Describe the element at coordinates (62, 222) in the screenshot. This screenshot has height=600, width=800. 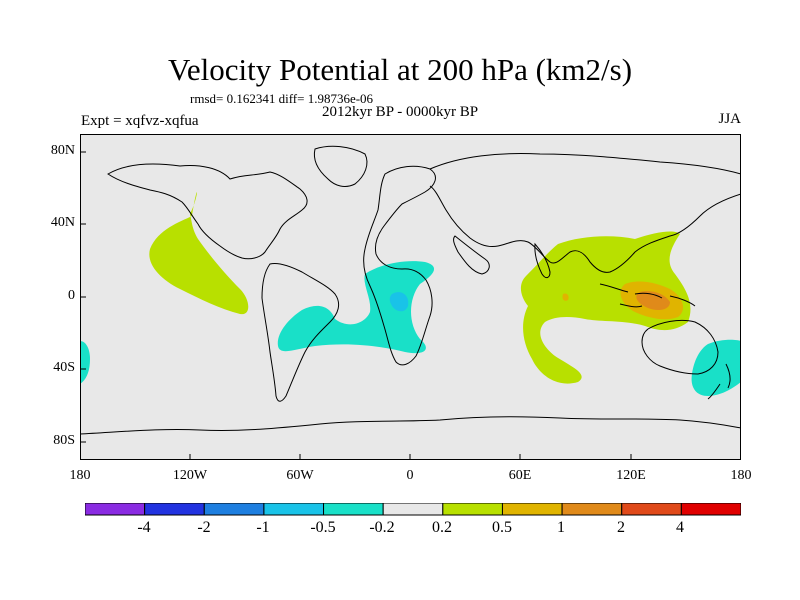
I see `ytick-label-40N: 40N` at that location.